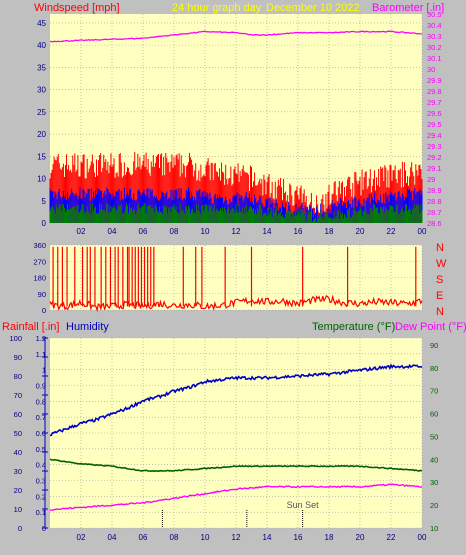  What do you see at coordinates (18, 452) in the screenshot?
I see `humidity-tick-label: 40` at bounding box center [18, 452].